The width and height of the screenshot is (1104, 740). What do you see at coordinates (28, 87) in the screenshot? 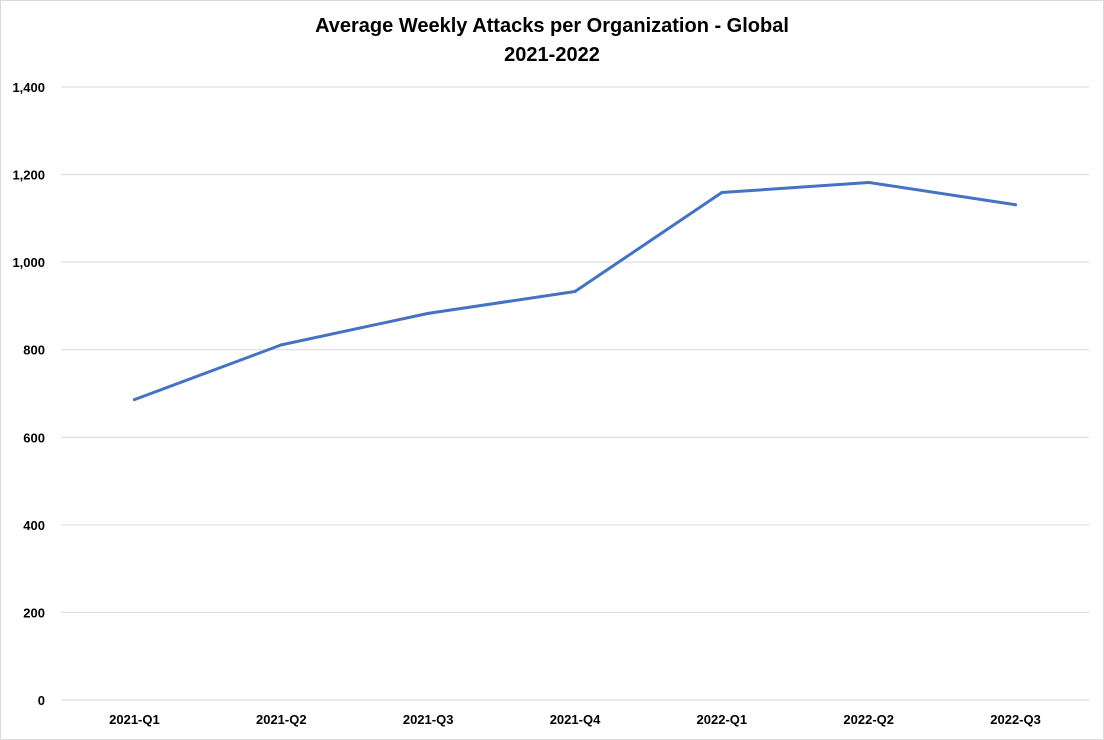
I see `y-tick-label: 1,400` at bounding box center [28, 87].